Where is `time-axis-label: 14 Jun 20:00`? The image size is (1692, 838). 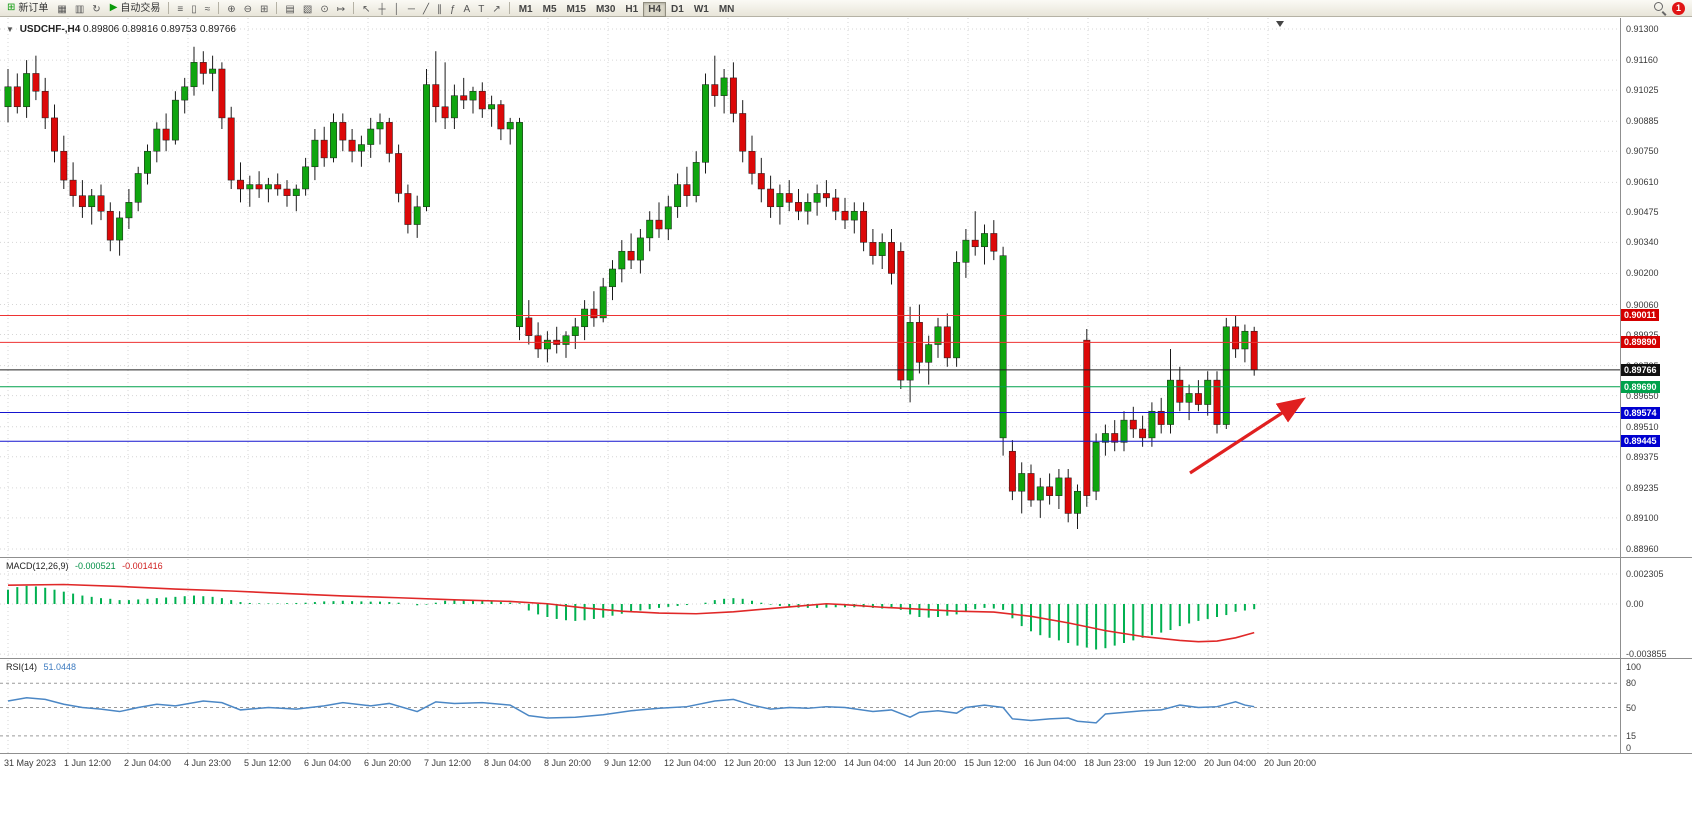 time-axis-label: 14 Jun 20:00 is located at coordinates (930, 763).